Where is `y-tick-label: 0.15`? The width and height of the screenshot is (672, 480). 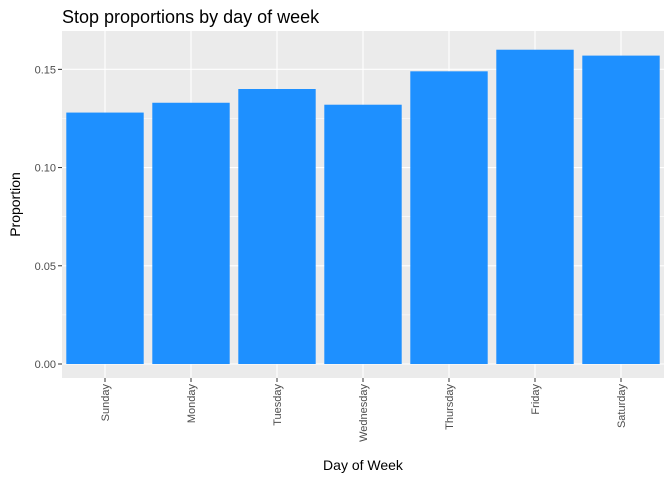
y-tick-label: 0.15 is located at coordinates (45, 70).